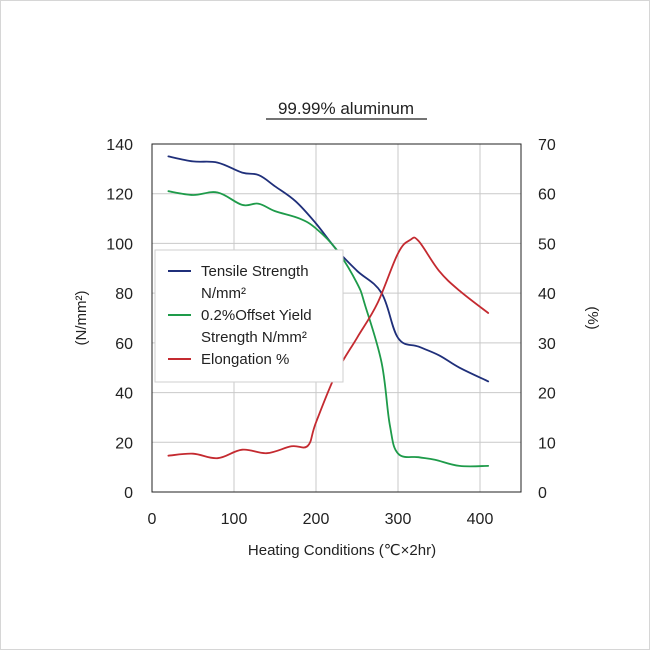 The image size is (650, 650). Describe the element at coordinates (124, 344) in the screenshot. I see `left-y-tick-label: 60` at that location.